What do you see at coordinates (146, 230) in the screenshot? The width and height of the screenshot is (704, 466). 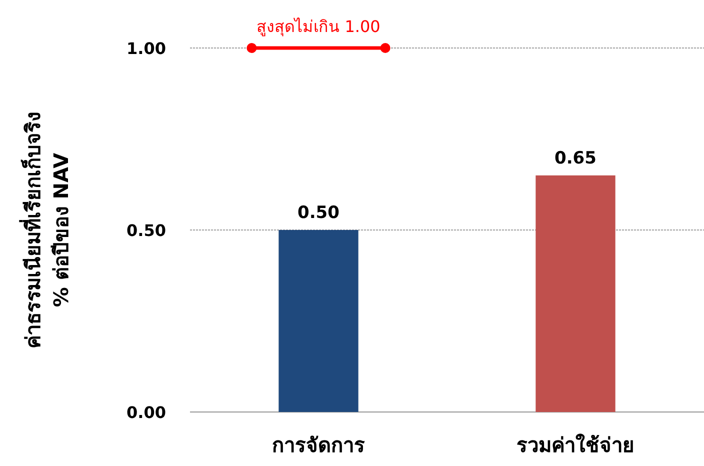 I see `y-tick-label: 0.50` at bounding box center [146, 230].